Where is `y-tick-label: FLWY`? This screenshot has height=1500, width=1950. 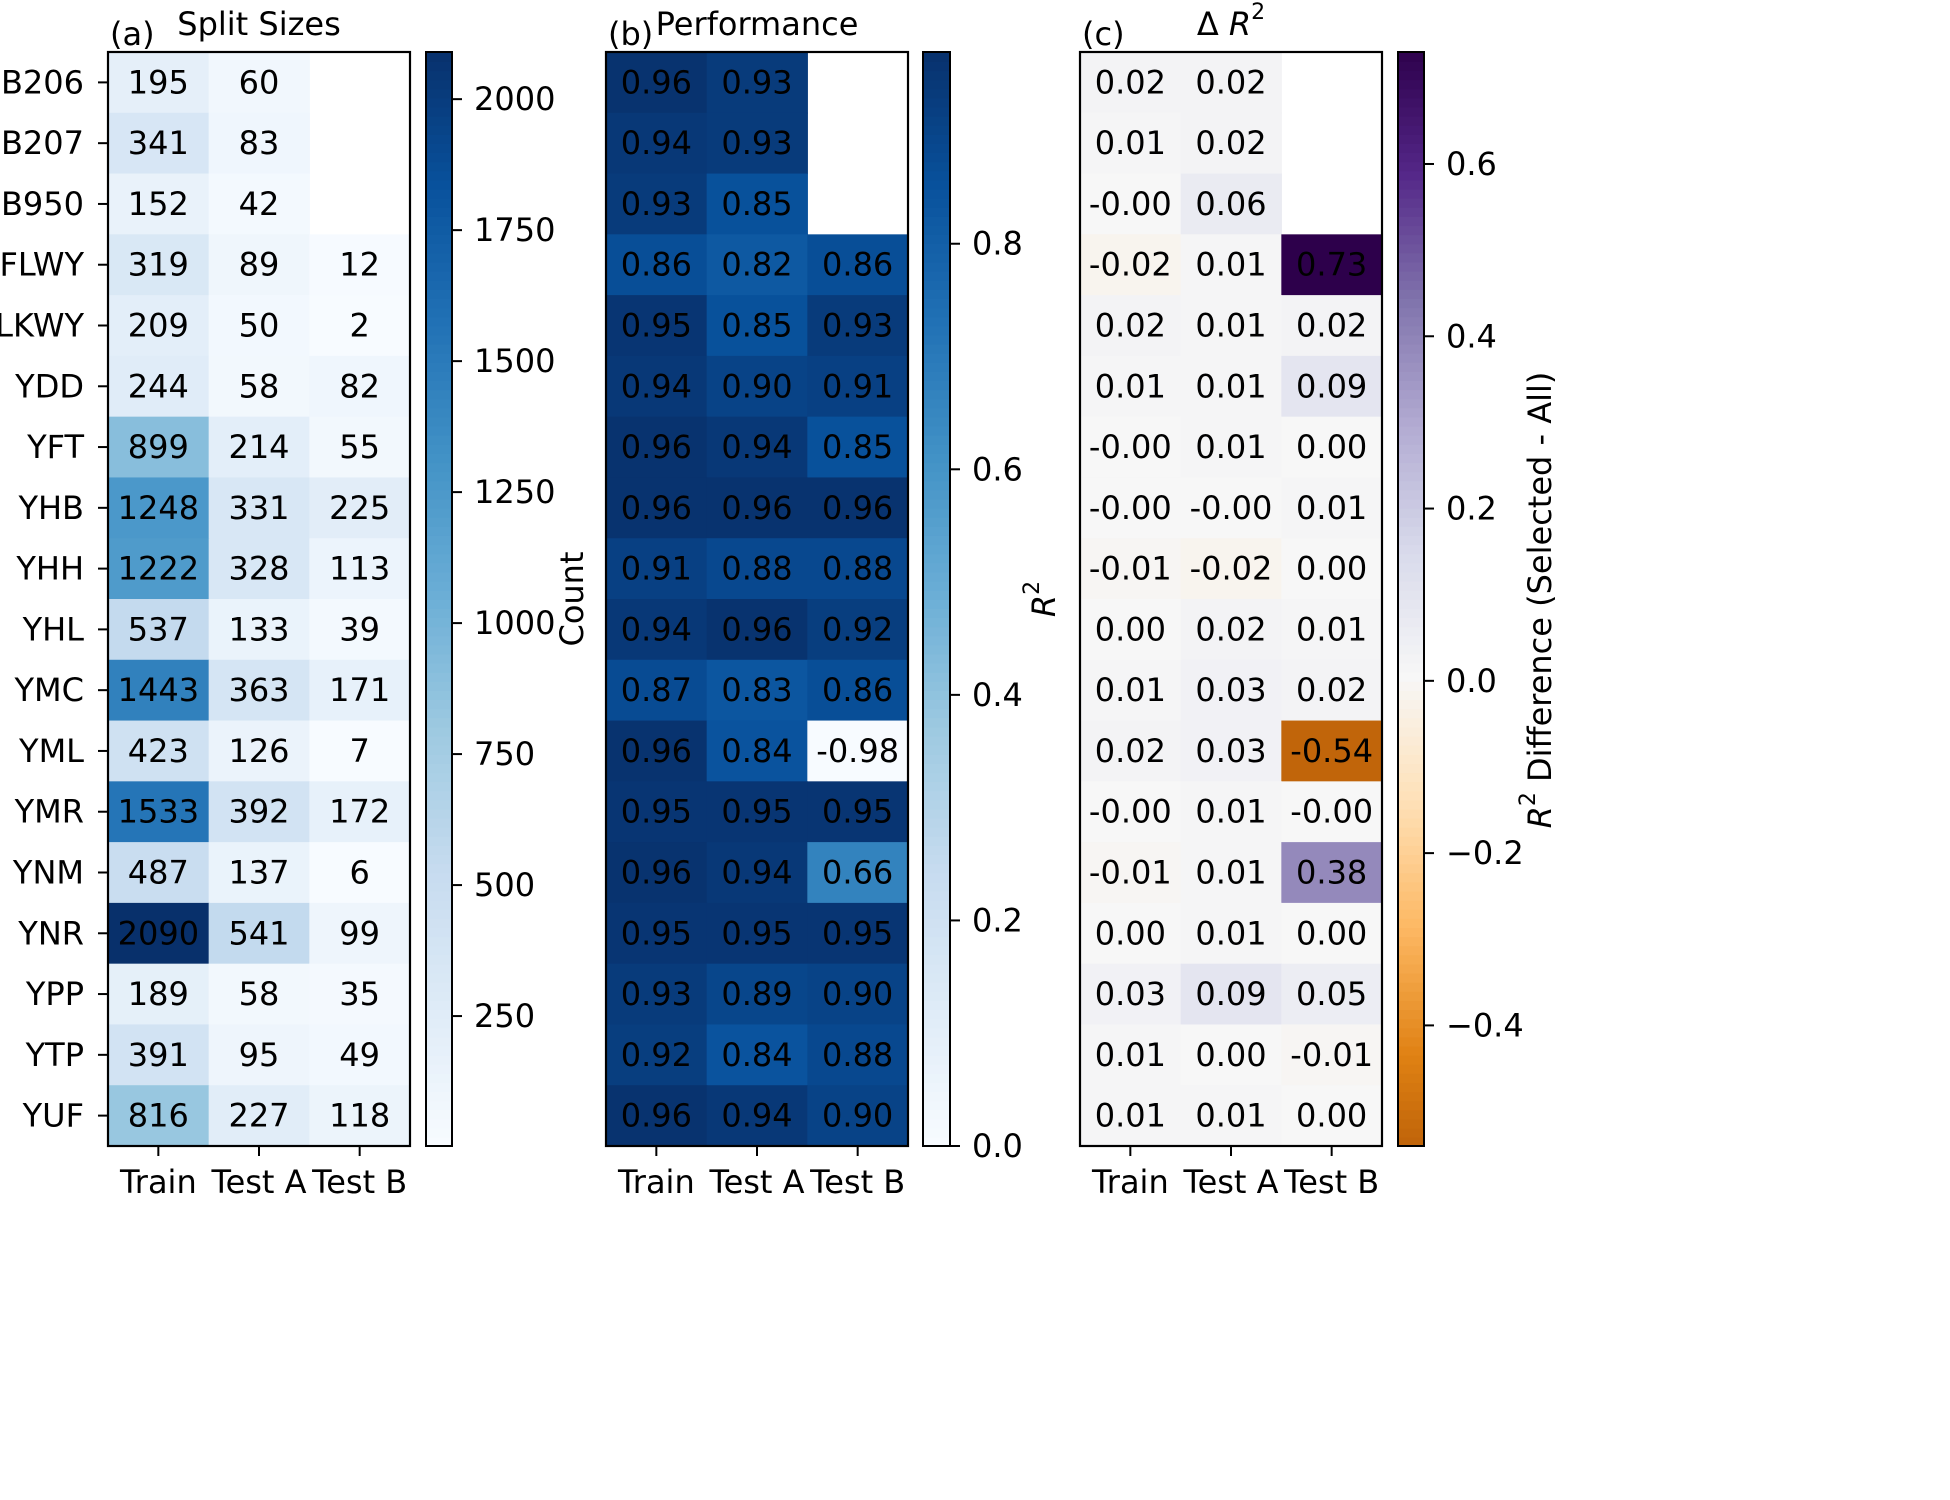
y-tick-label: FLWY is located at coordinates (42, 265).